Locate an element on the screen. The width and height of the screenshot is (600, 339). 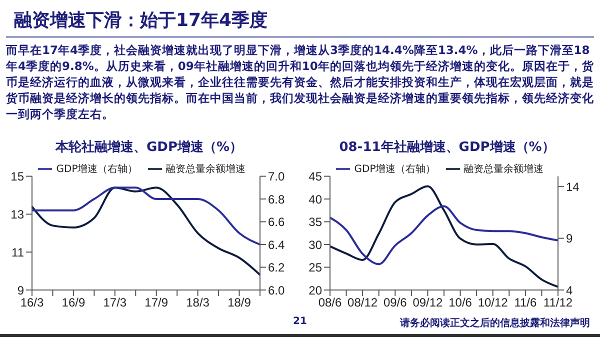
x-tick-label: 08/12 is located at coordinates (363, 303).